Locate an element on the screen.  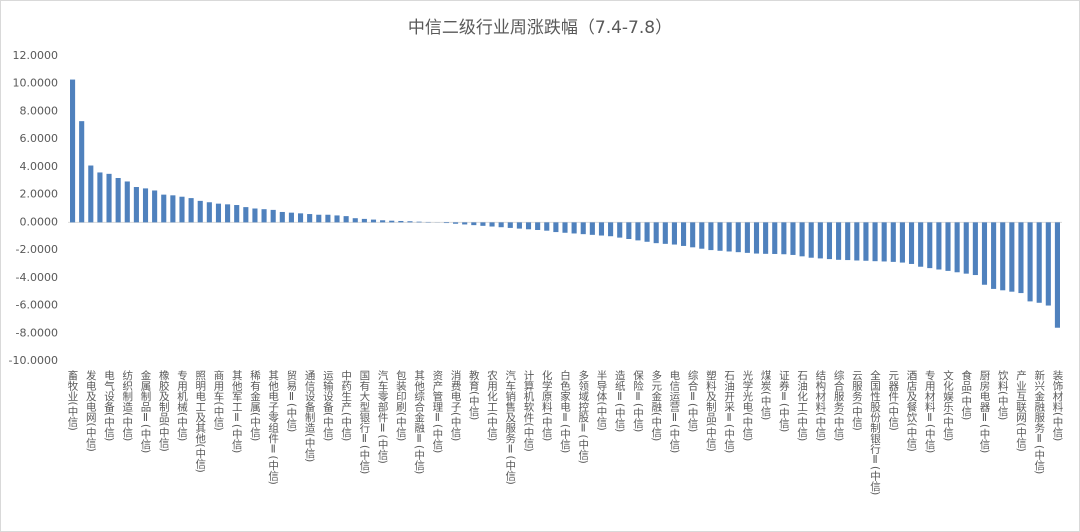
x-tick-label: 专用材料Ⅱ(中信) is located at coordinates (930, 411).